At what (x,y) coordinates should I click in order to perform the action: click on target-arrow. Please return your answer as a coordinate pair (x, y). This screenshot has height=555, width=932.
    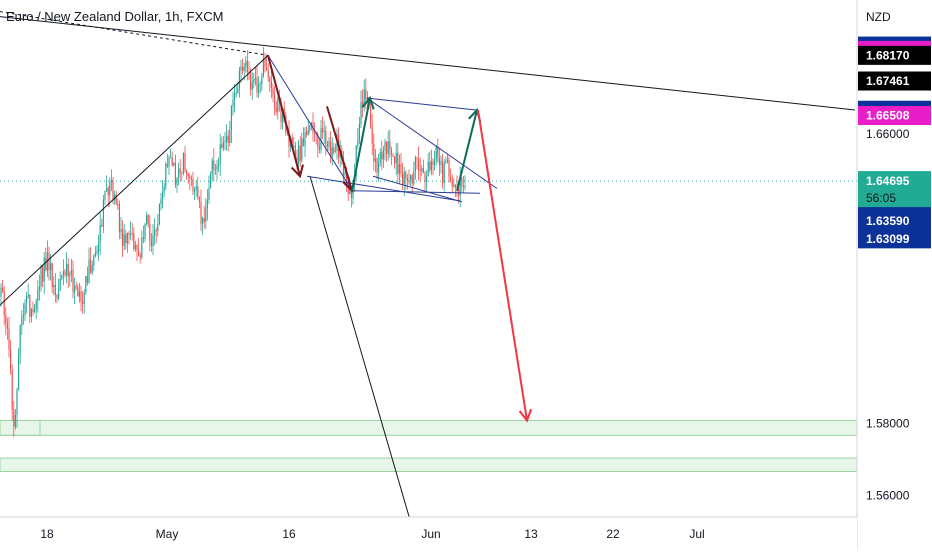
    Looking at the image, I should click on (505, 266).